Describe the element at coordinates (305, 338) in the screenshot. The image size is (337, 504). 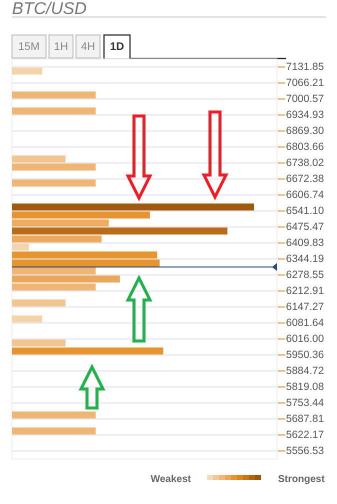
I see `y-tick-label: 6016.00` at that location.